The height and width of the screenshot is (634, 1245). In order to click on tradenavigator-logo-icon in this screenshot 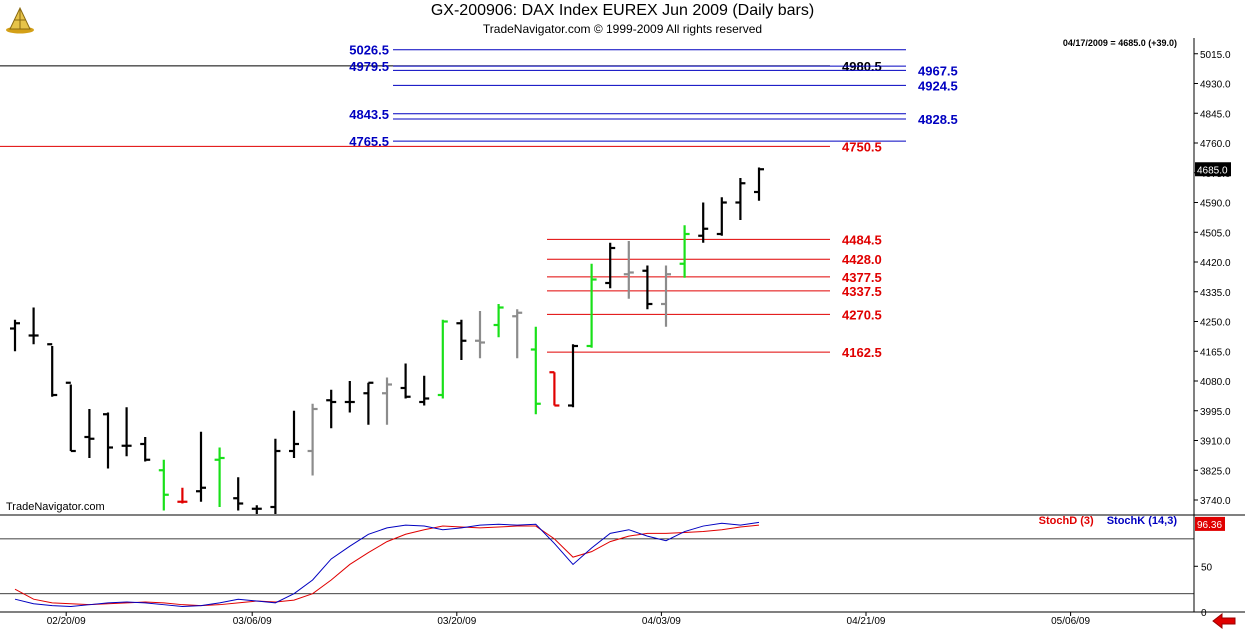, I will do `click(20, 19)`.